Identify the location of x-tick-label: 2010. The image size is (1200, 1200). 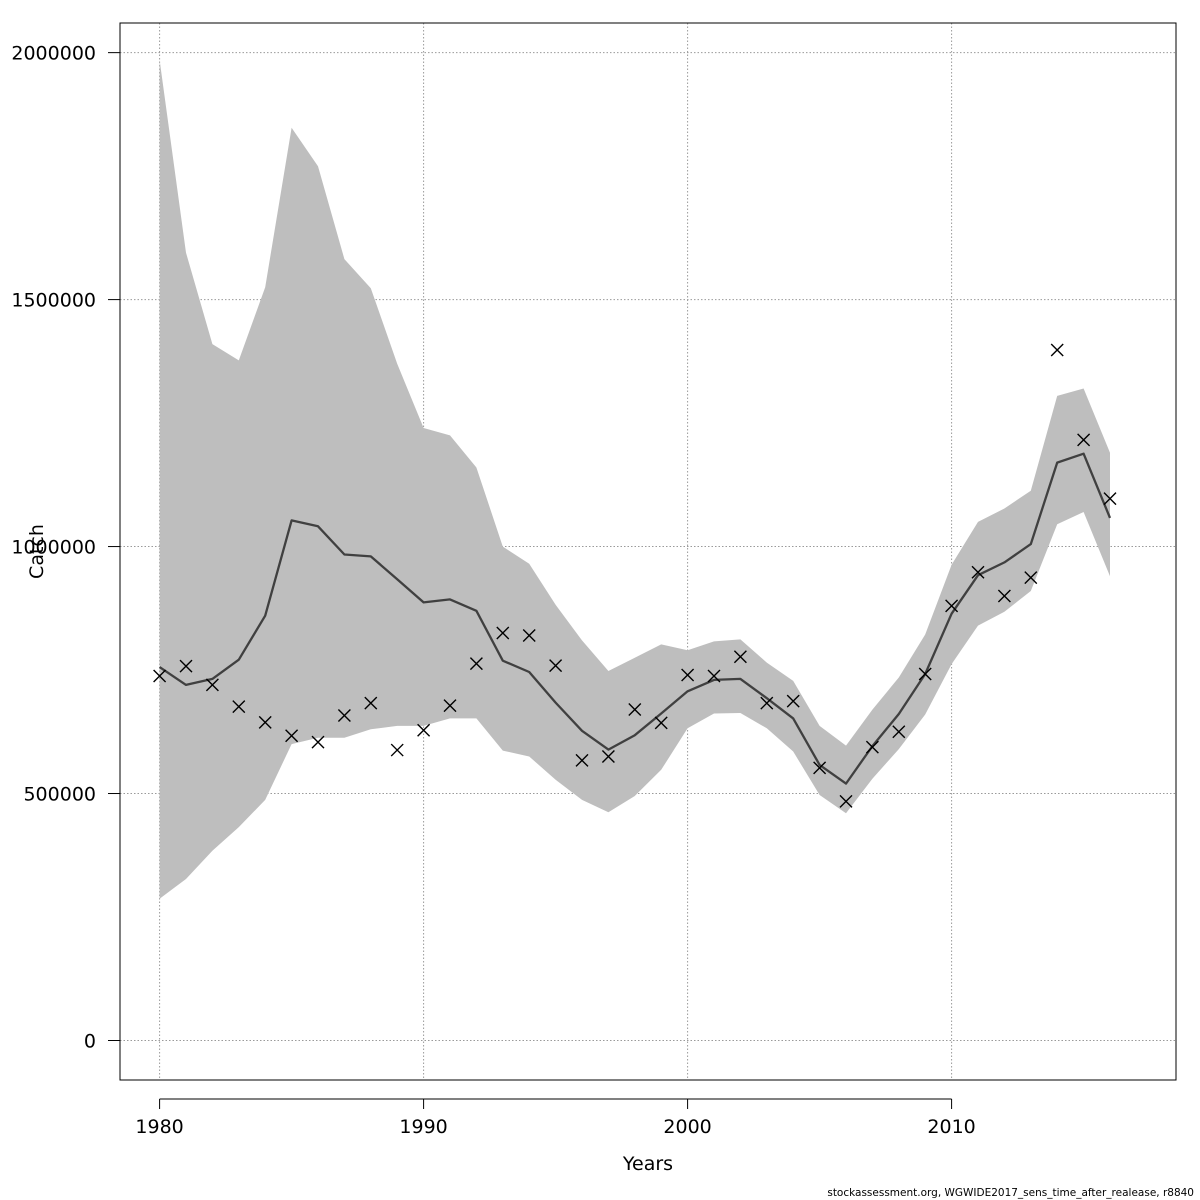
(951, 1127).